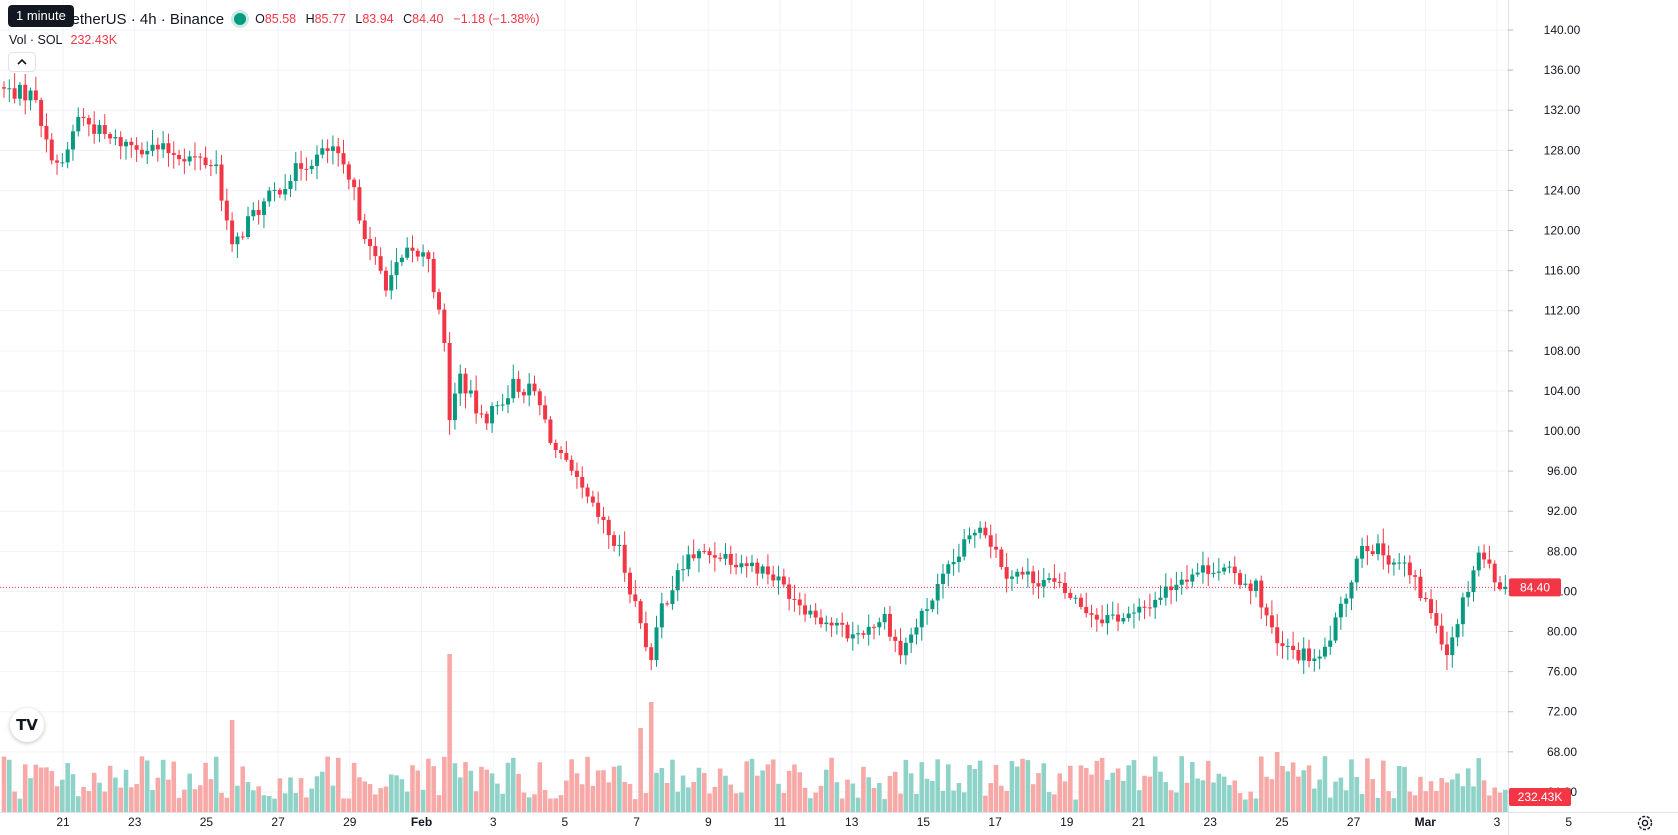  Describe the element at coordinates (22, 62) in the screenshot. I see `collapse-legend-button` at that location.